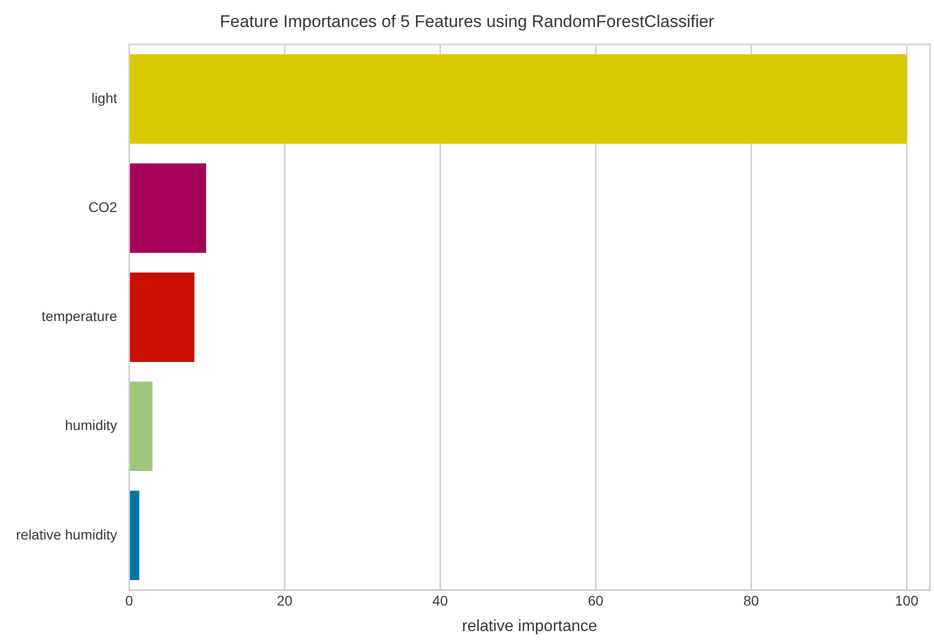  I want to click on x-tick-label: 20, so click(284, 600).